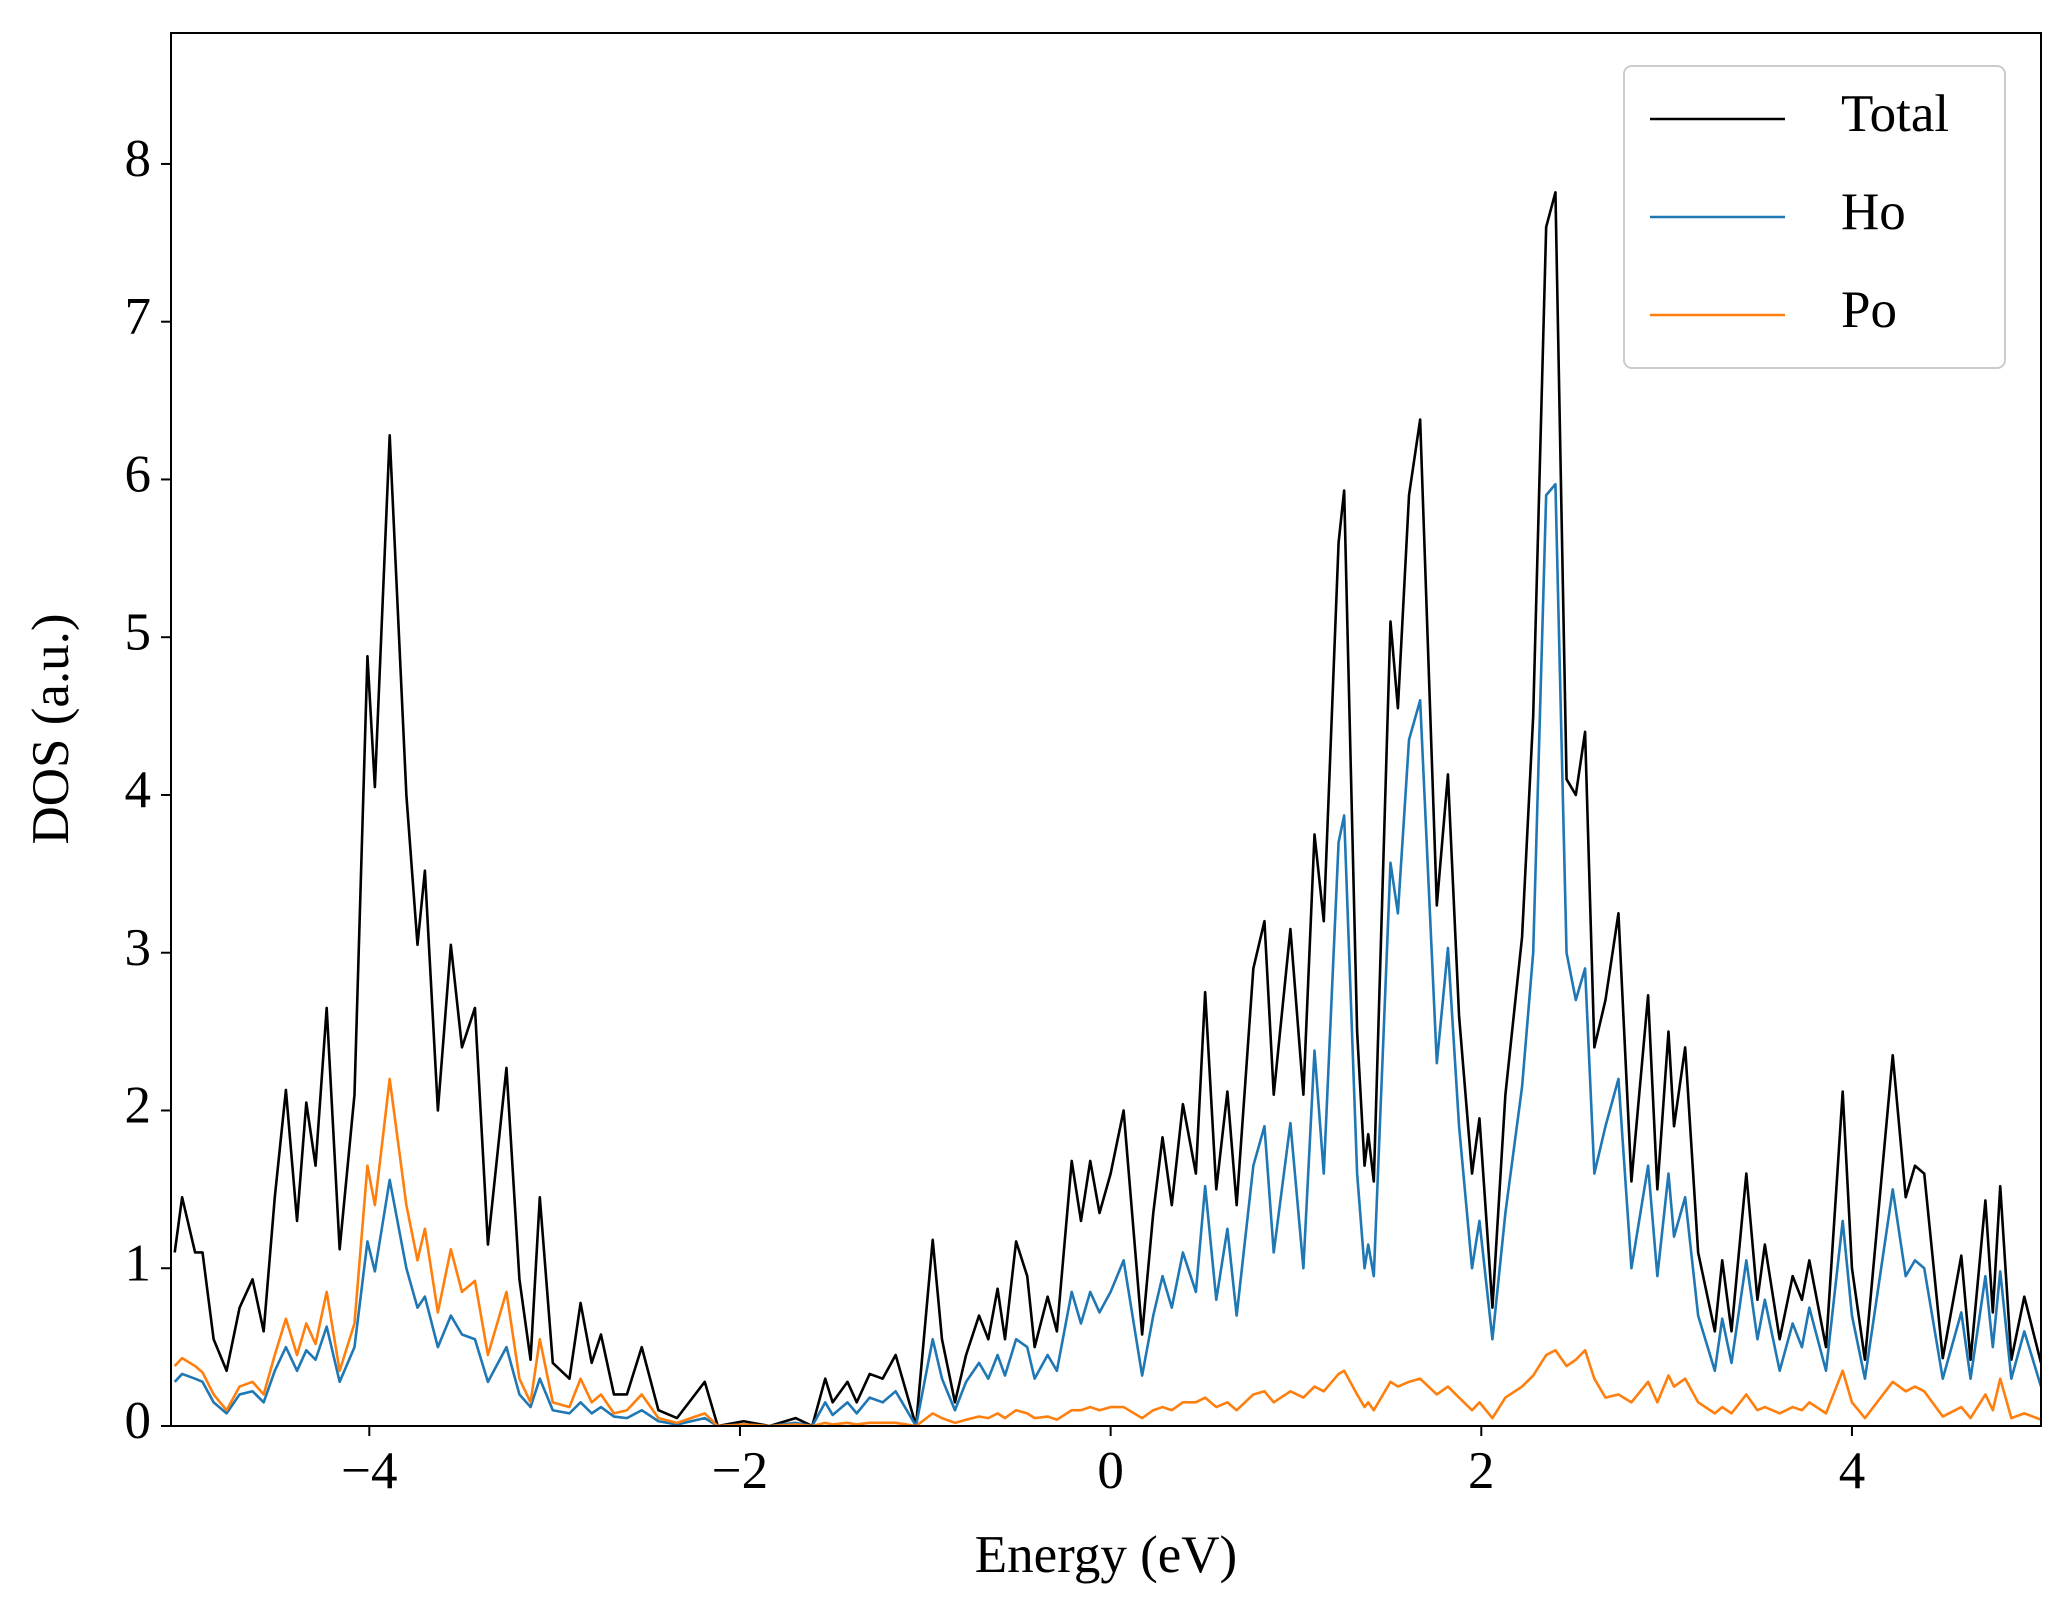 This screenshot has height=1617, width=2063. I want to click on legend-label: Po, so click(1869, 310).